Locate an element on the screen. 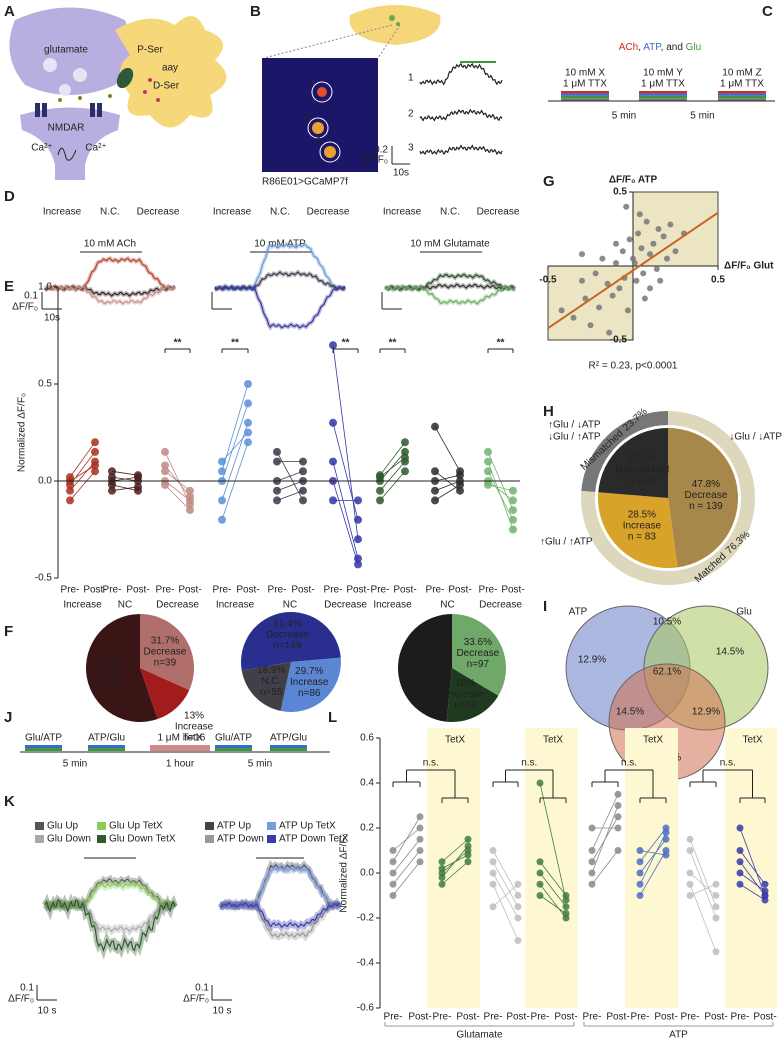 This screenshot has width=784, height=1041. text-label: n=86 is located at coordinates (309, 693).